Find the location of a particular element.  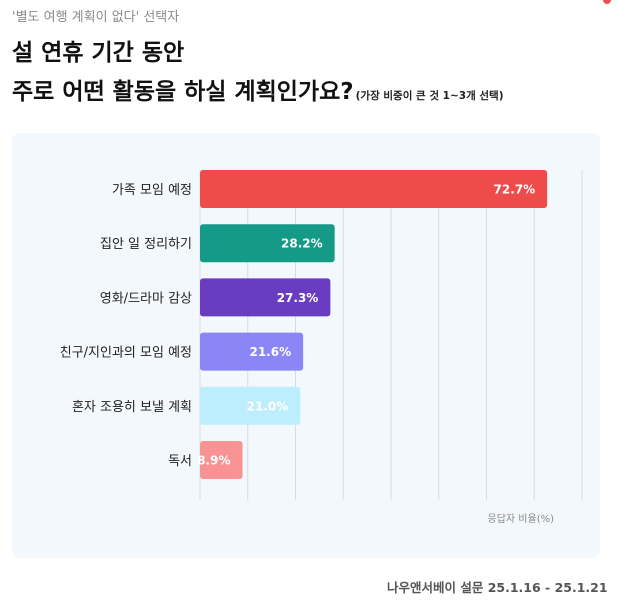

value-label: 72.7% is located at coordinates (515, 190).